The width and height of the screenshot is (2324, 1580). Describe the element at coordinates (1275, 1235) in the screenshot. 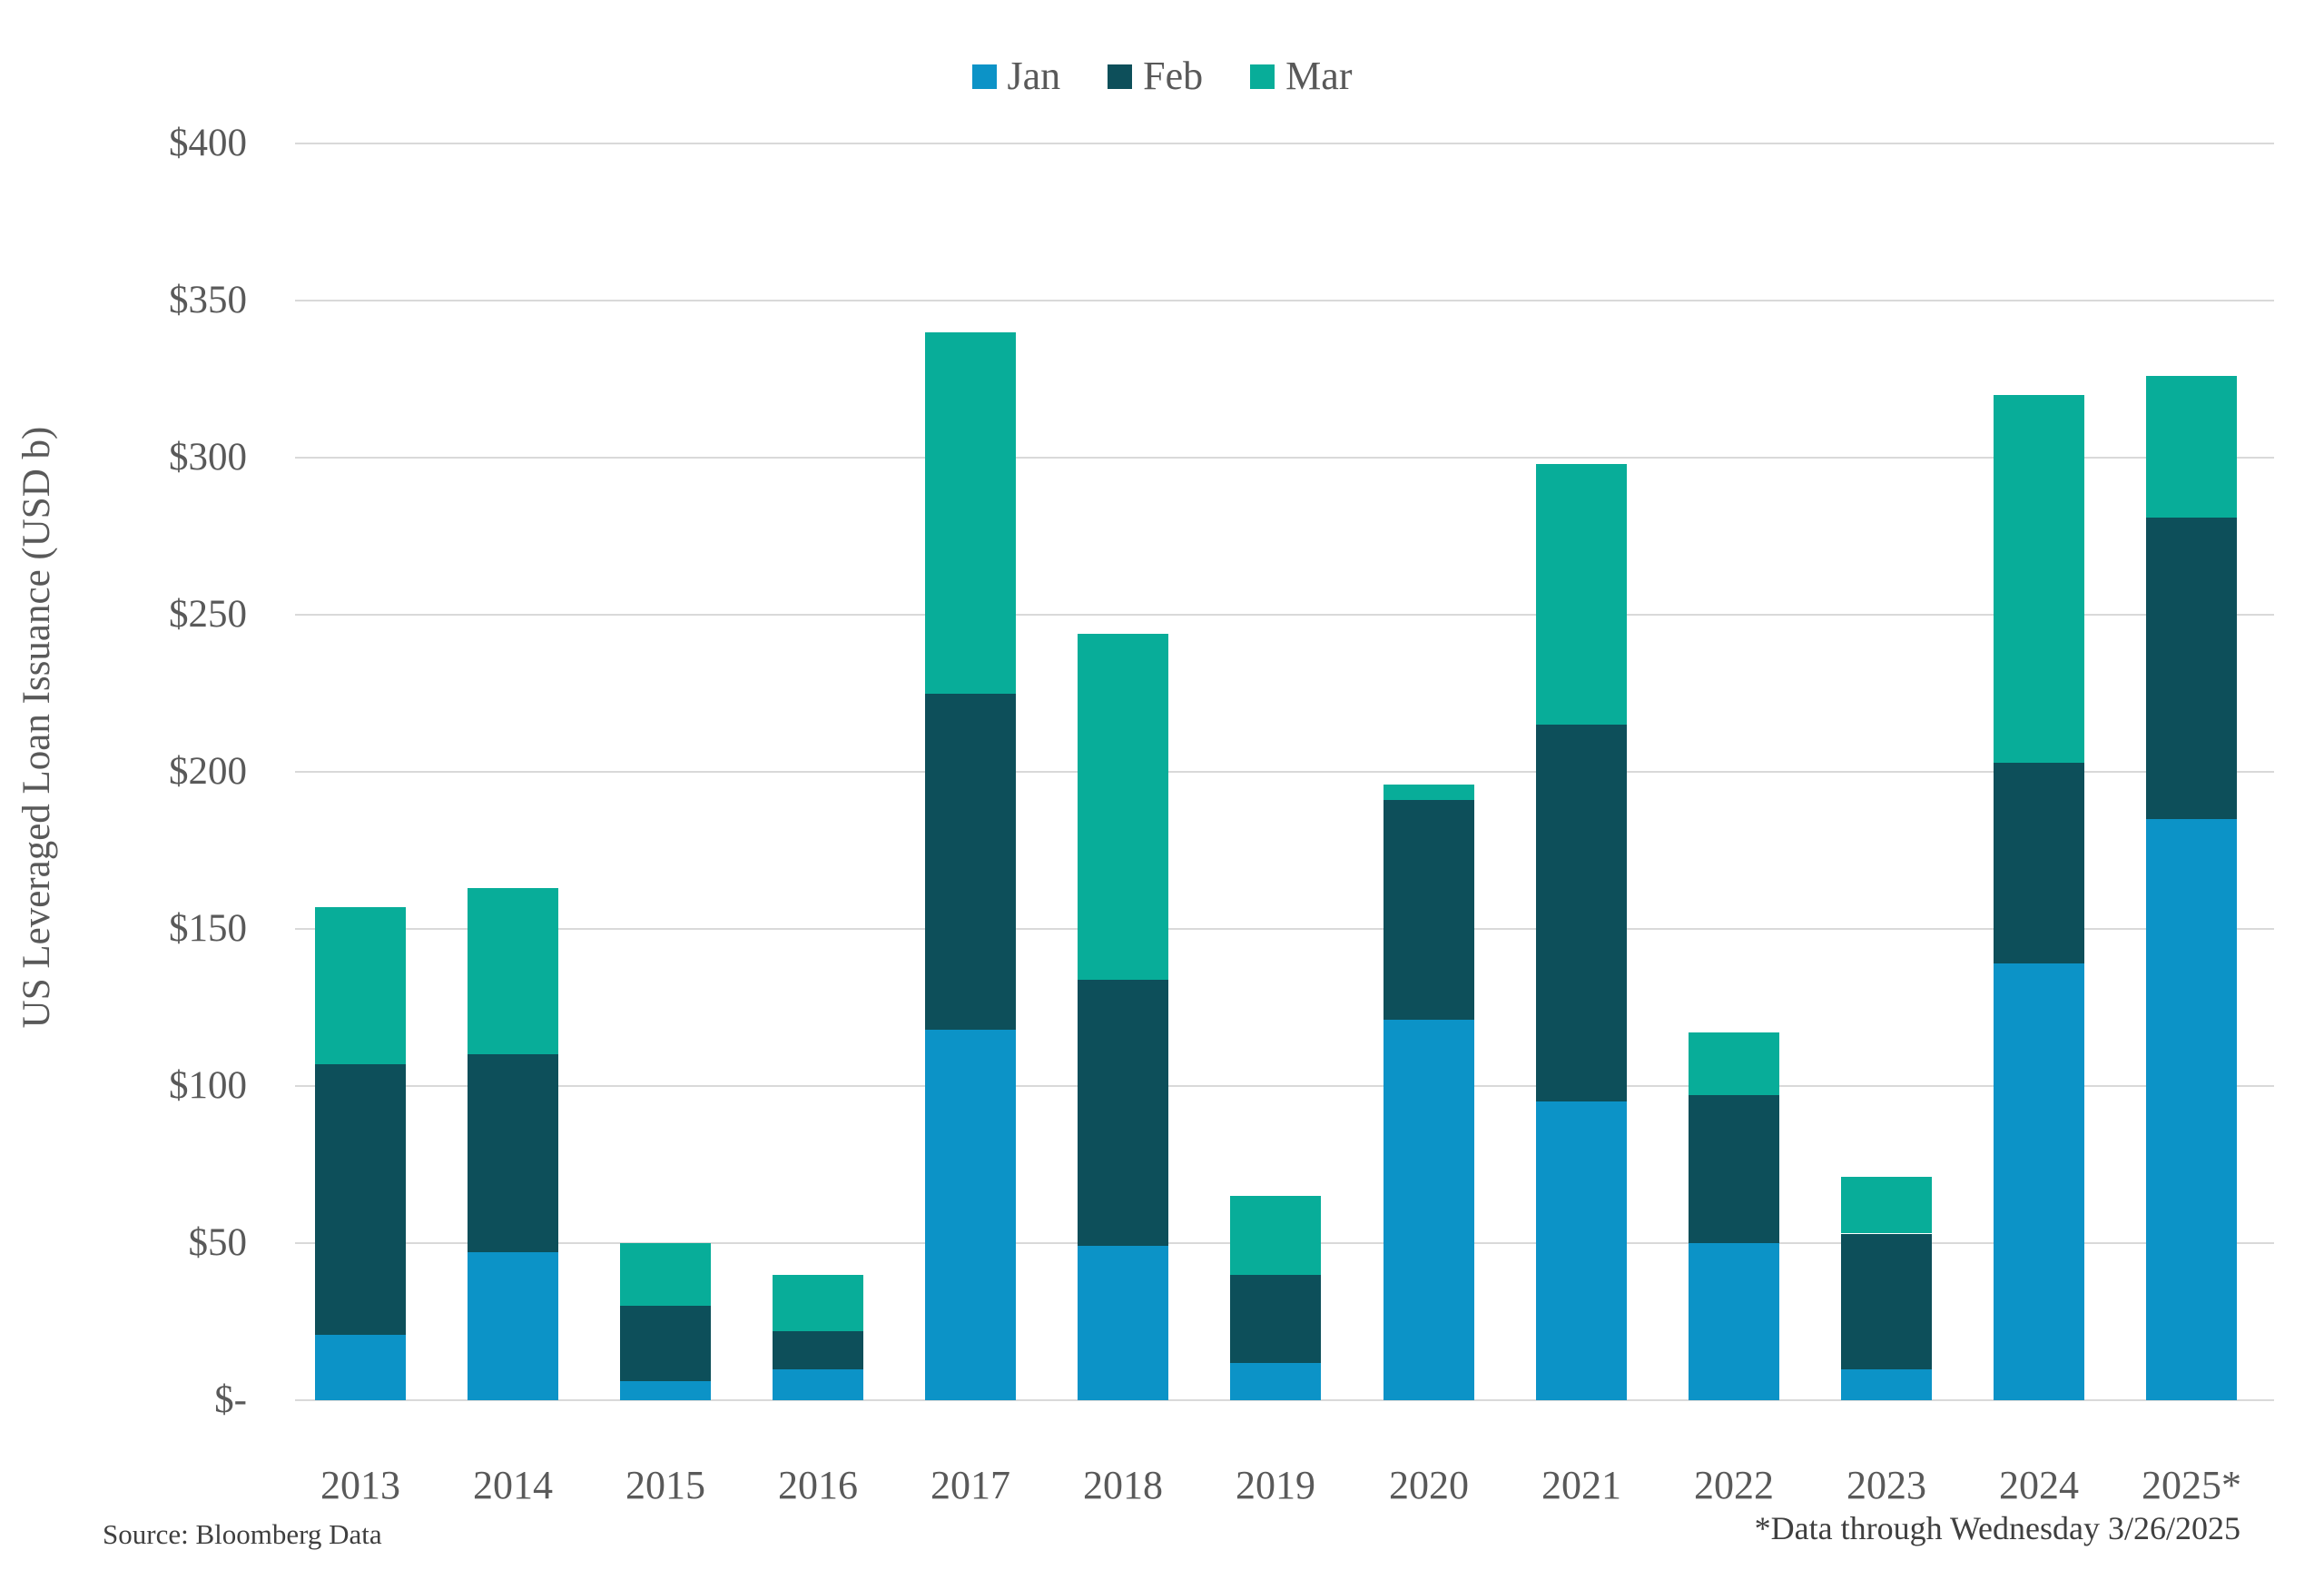

I see `bar-segment-2019-mar` at that location.